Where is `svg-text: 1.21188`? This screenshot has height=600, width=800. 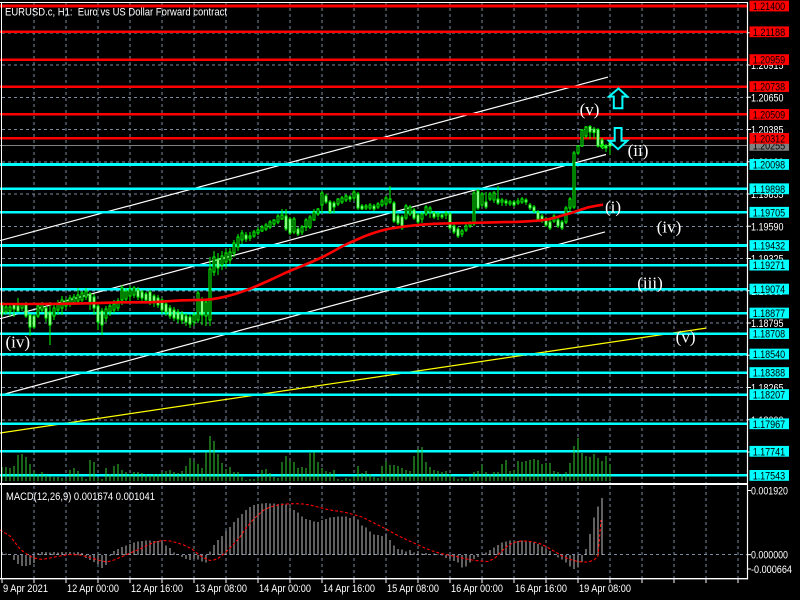
svg-text: 1.21188 is located at coordinates (769, 33).